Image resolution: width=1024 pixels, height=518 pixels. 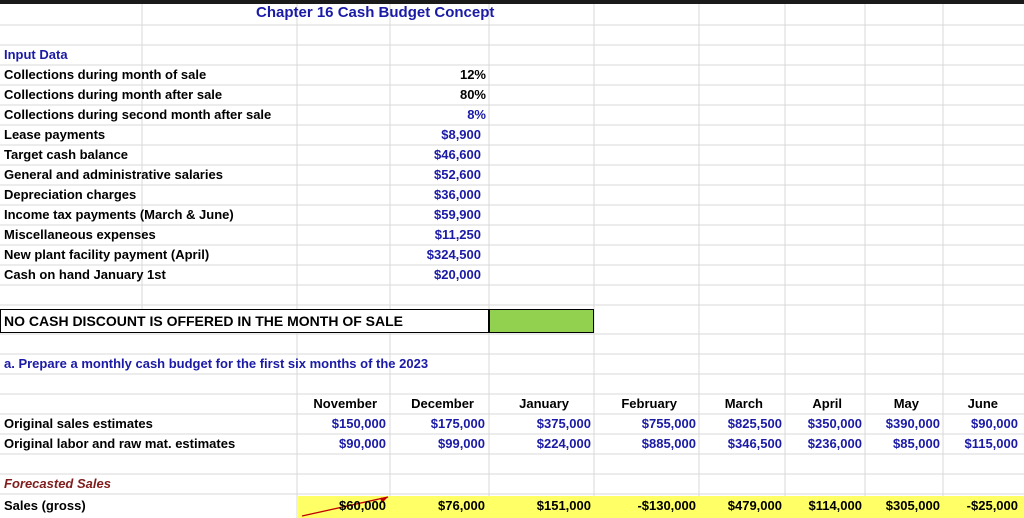 I want to click on input-value: 8%, so click(x=476, y=114).